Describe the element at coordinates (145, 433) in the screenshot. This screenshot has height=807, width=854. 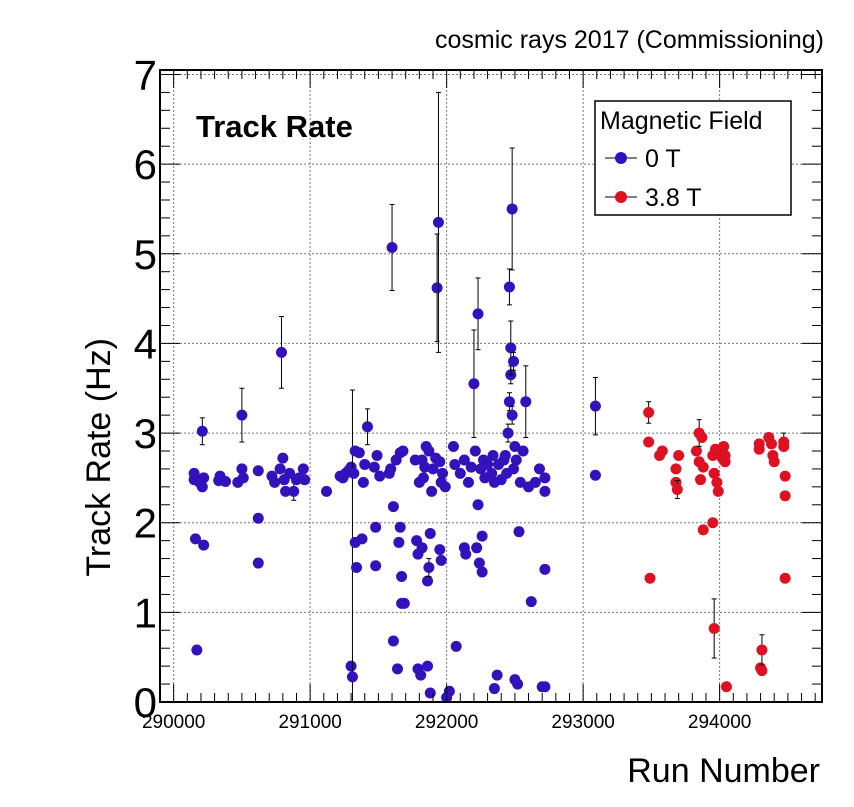
I see `y-tick-label: 3` at that location.